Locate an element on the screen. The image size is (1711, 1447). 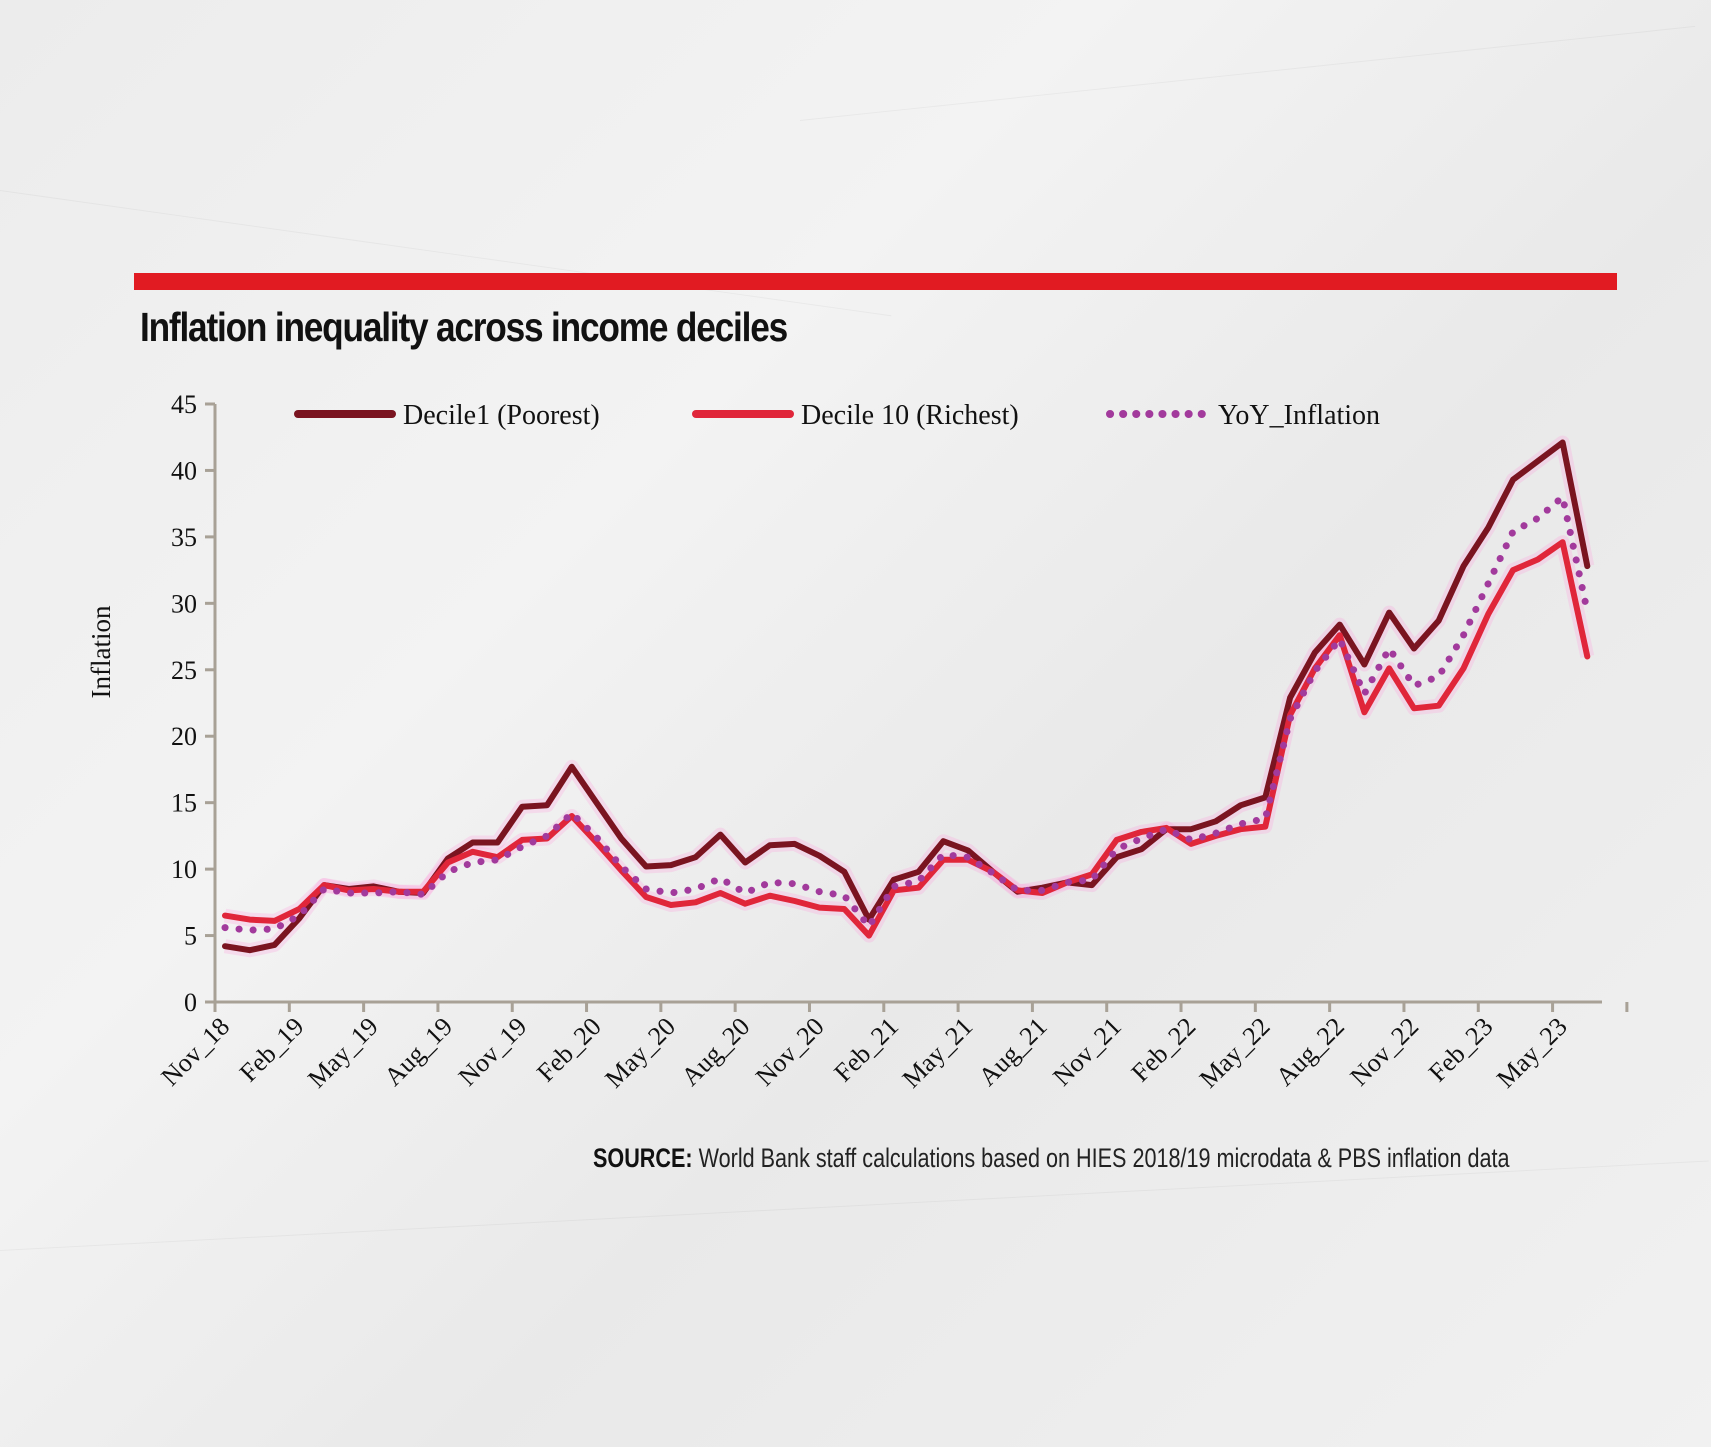
x-tick-label: Aug_22 is located at coordinates (1310, 1052).